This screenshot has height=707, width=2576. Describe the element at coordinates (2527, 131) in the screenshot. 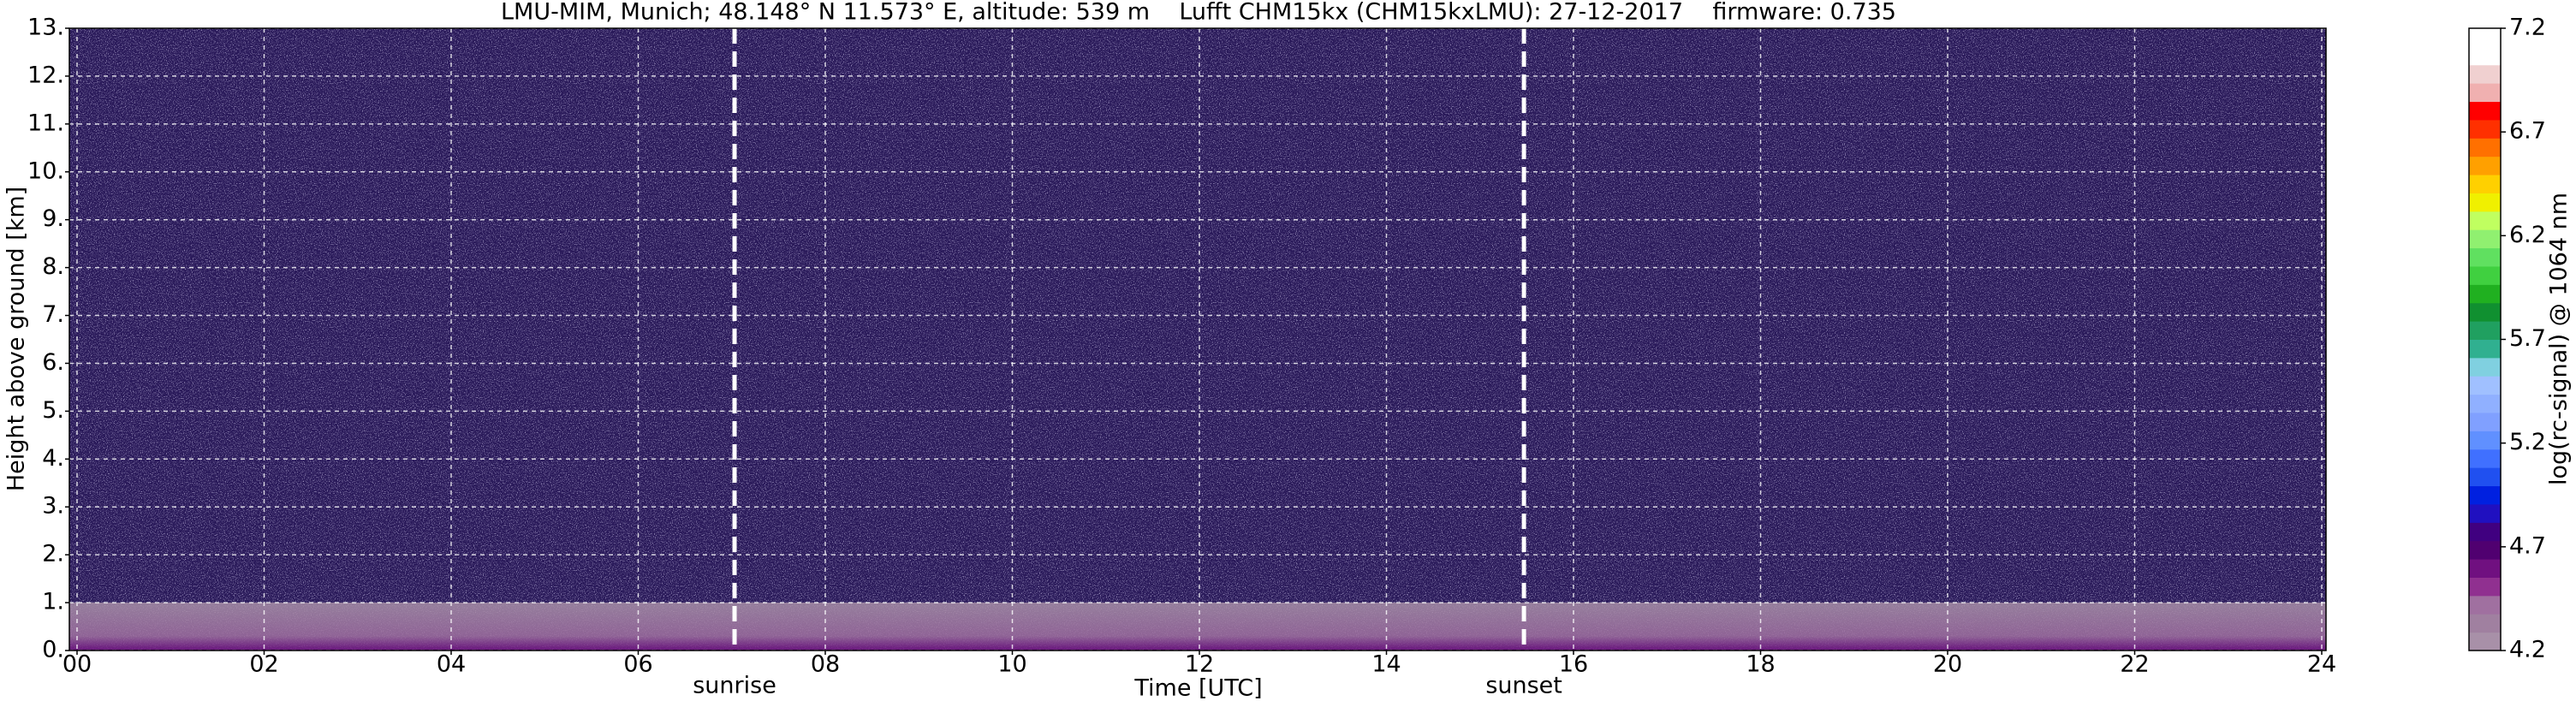

I see `colorbar-tick-label: 6.7` at that location.